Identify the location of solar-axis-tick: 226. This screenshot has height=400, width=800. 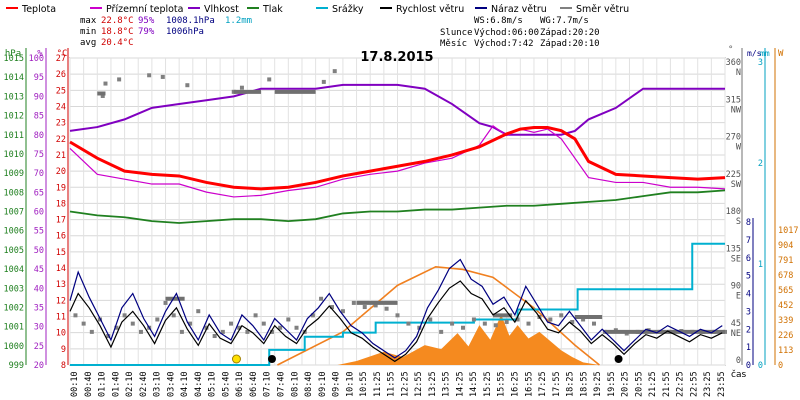
(785, 336).